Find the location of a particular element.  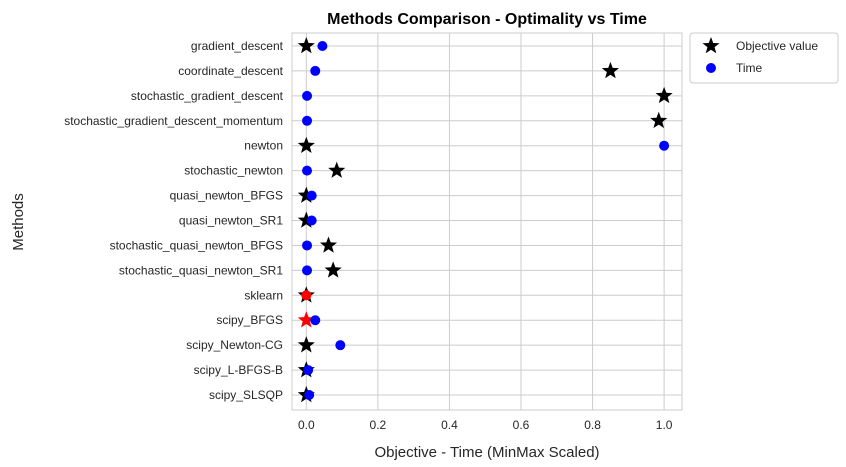

y-tick-label: scipy_L-BFGS-B is located at coordinates (238, 370).